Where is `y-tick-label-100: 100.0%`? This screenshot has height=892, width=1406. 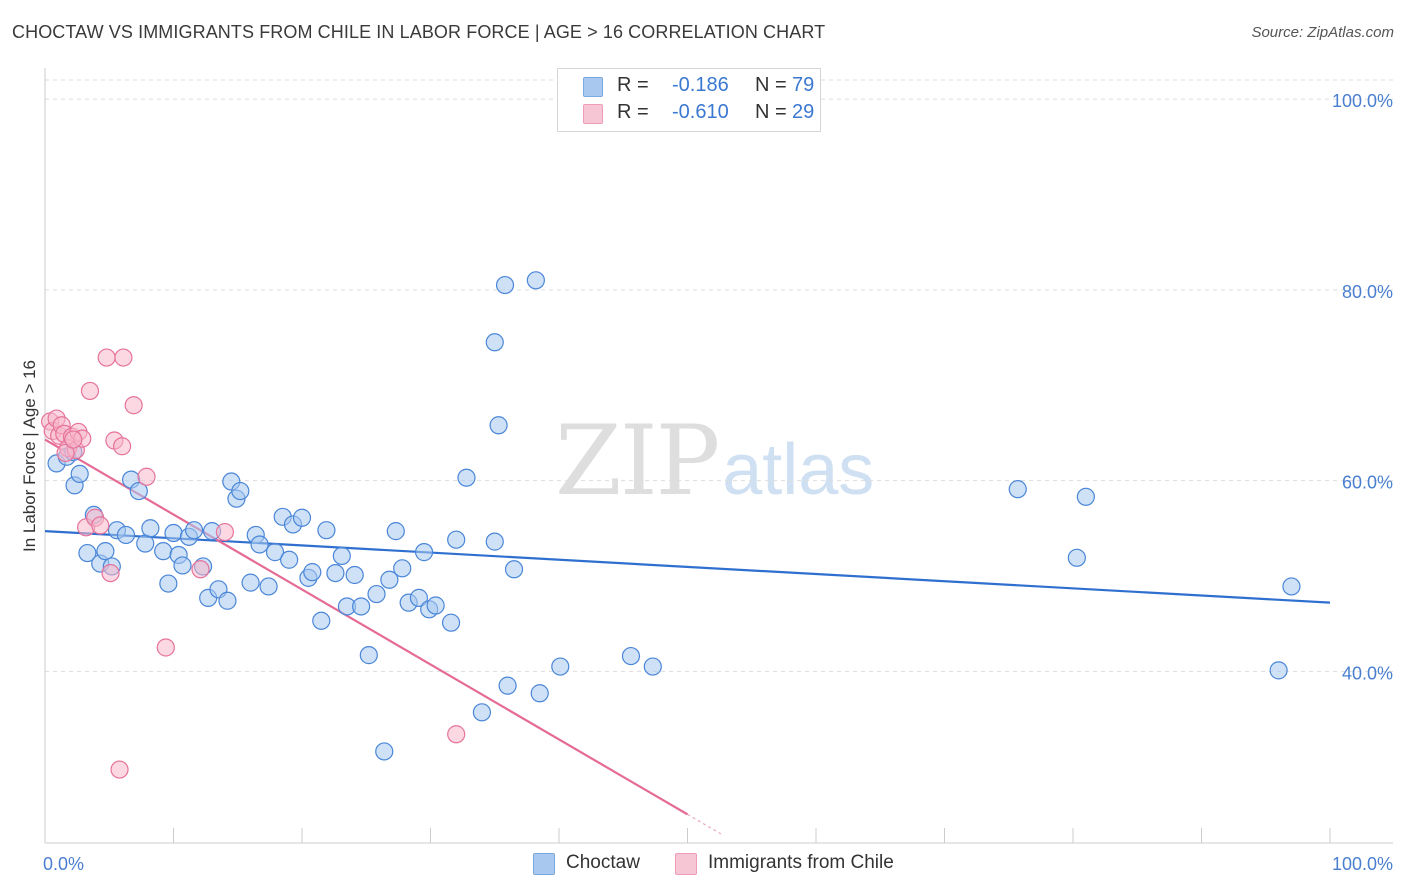 y-tick-label-100: 100.0% is located at coordinates (1362, 101).